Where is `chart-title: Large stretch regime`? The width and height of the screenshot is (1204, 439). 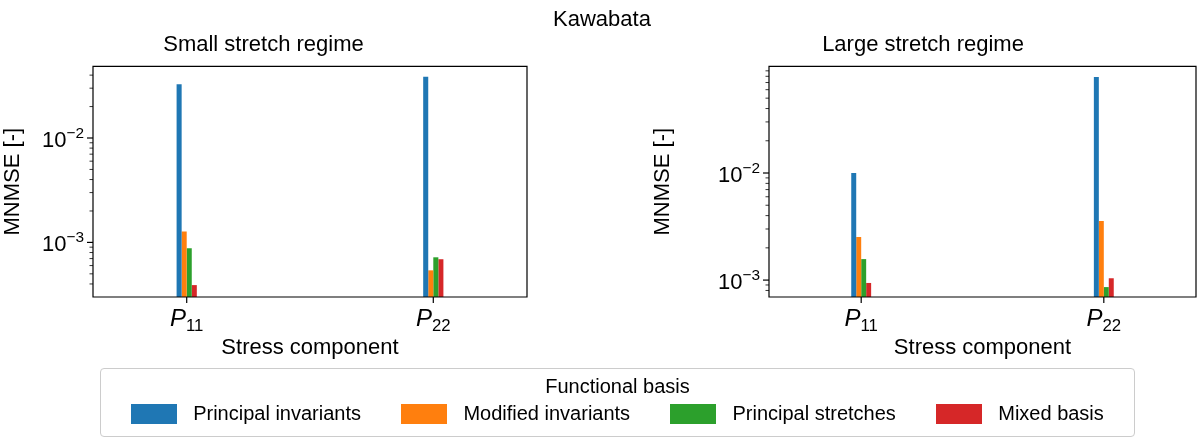
chart-title: Large stretch regime is located at coordinates (923, 44).